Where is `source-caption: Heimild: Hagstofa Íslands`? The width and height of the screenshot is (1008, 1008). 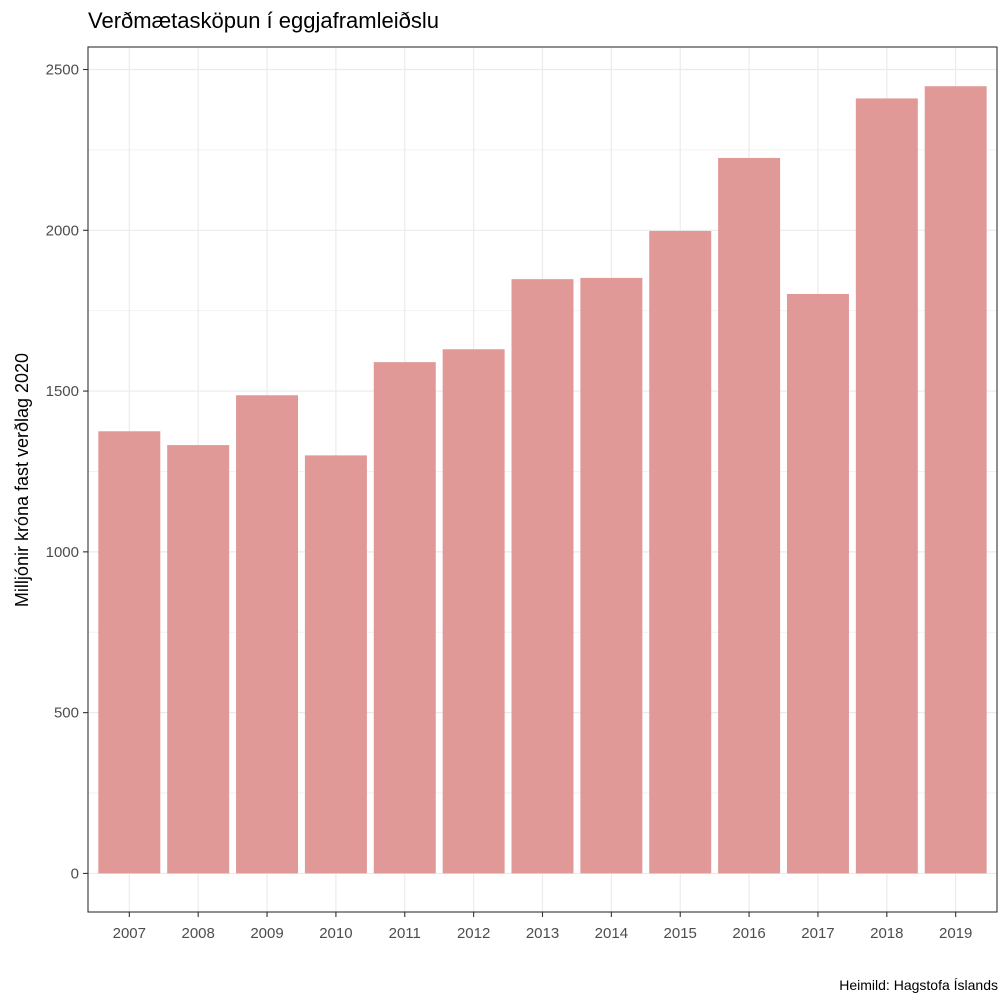
source-caption: Heimild: Hagstofa Íslands is located at coordinates (918, 985).